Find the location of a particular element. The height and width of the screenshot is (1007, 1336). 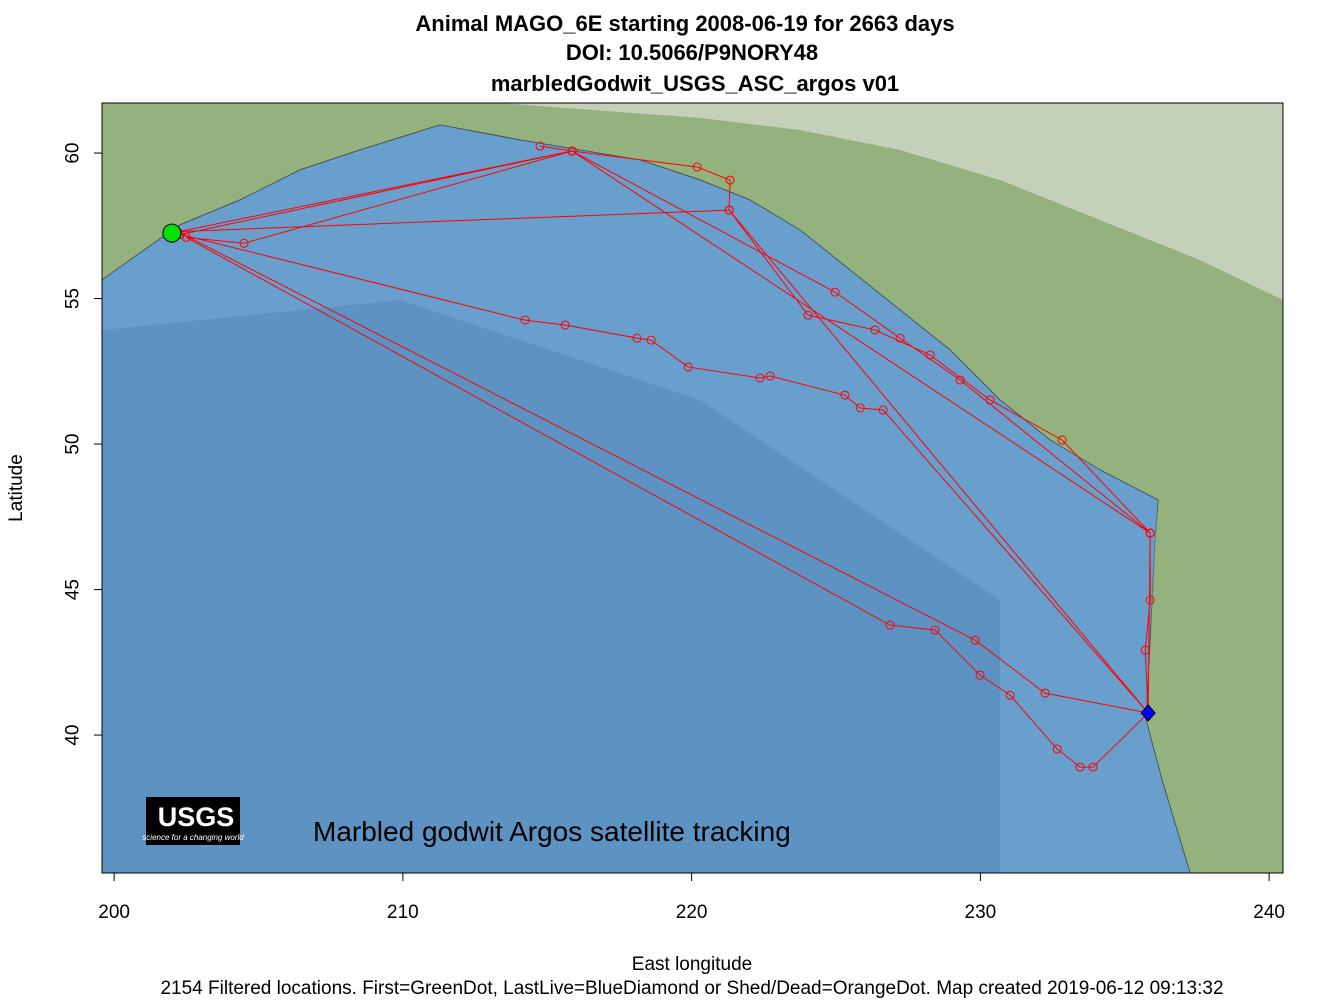

x-axis-label: East longitude is located at coordinates (692, 964).